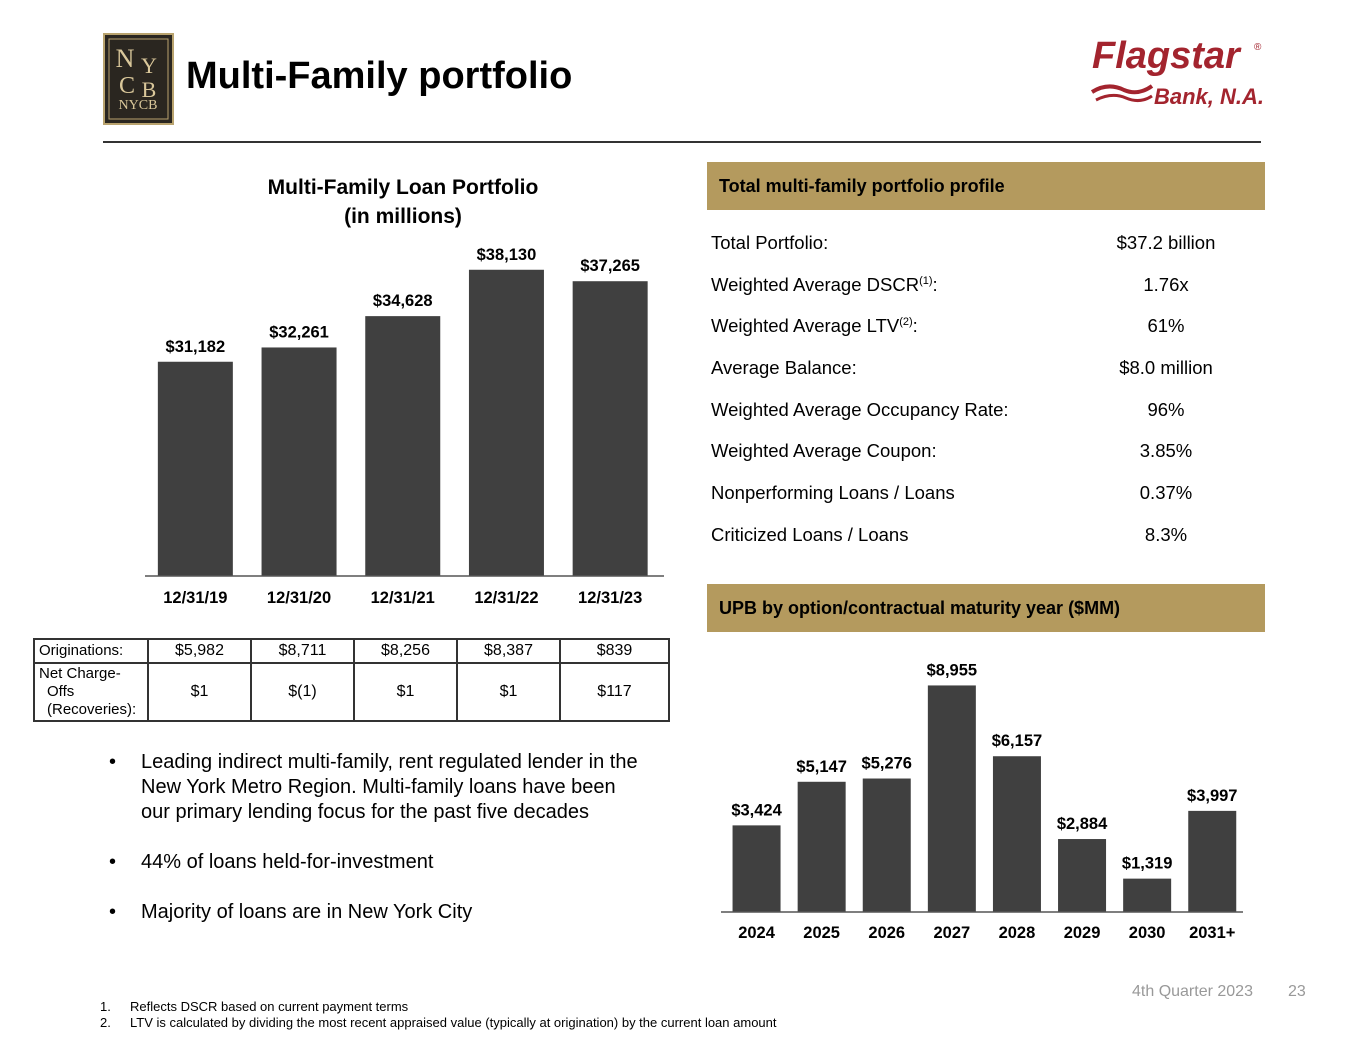 The height and width of the screenshot is (1055, 1365). Describe the element at coordinates (682, 142) in the screenshot. I see `header-divider` at that location.